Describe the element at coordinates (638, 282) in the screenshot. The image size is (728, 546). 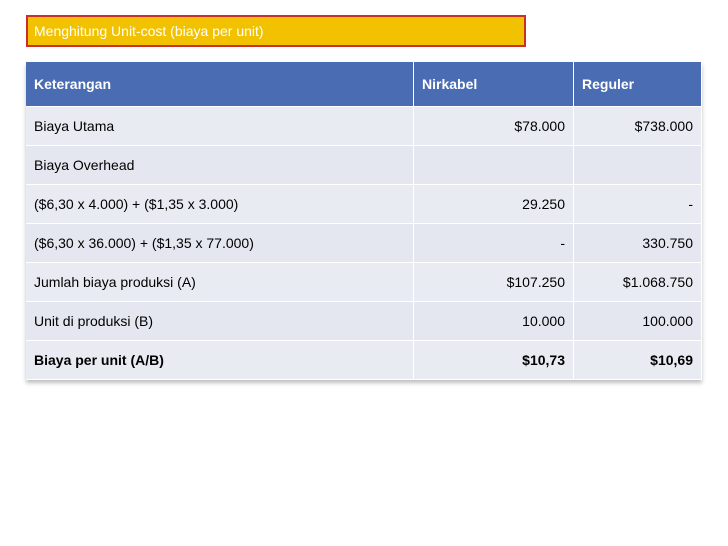
I see `table-cell: $1.068.750` at that location.